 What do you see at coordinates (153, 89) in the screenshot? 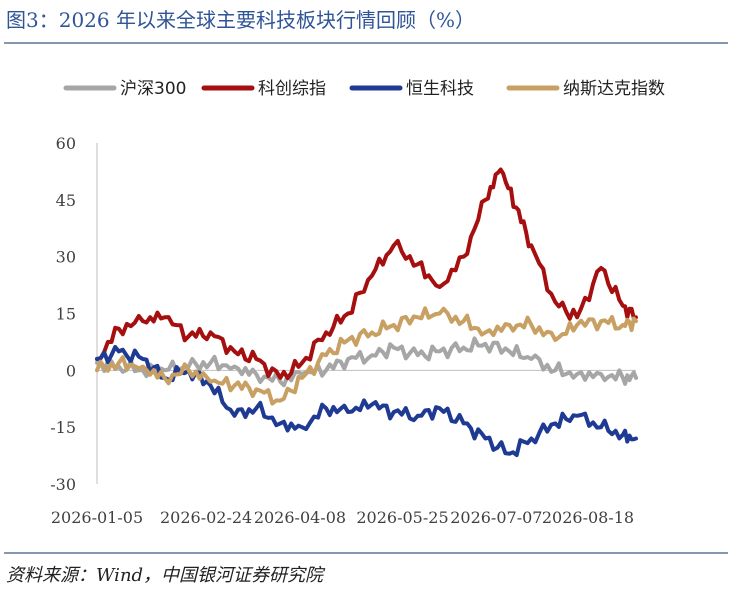
I see `legend-label: 沪深300` at bounding box center [153, 89].